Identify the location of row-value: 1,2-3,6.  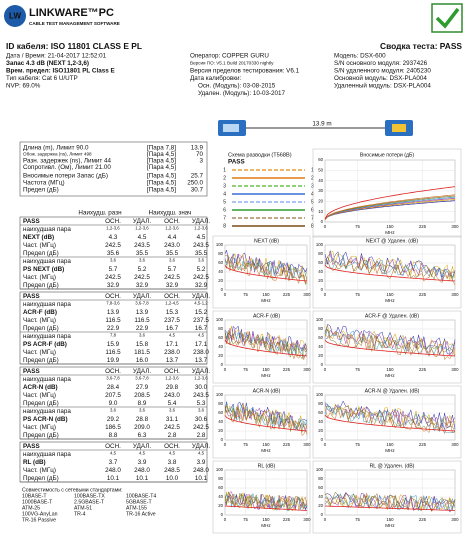
(113, 228).